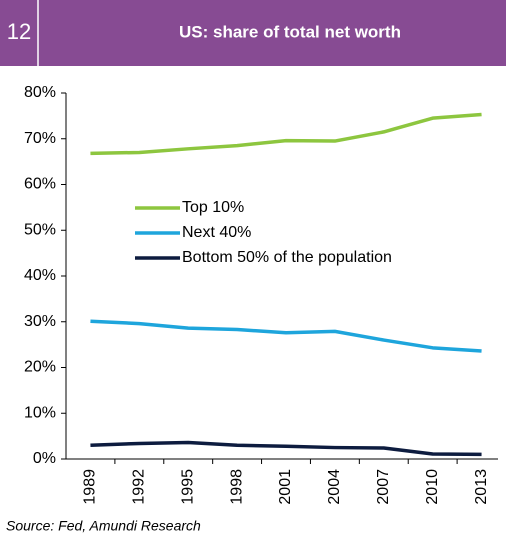  Describe the element at coordinates (40, 138) in the screenshot. I see `y-tick-label: 70%` at that location.